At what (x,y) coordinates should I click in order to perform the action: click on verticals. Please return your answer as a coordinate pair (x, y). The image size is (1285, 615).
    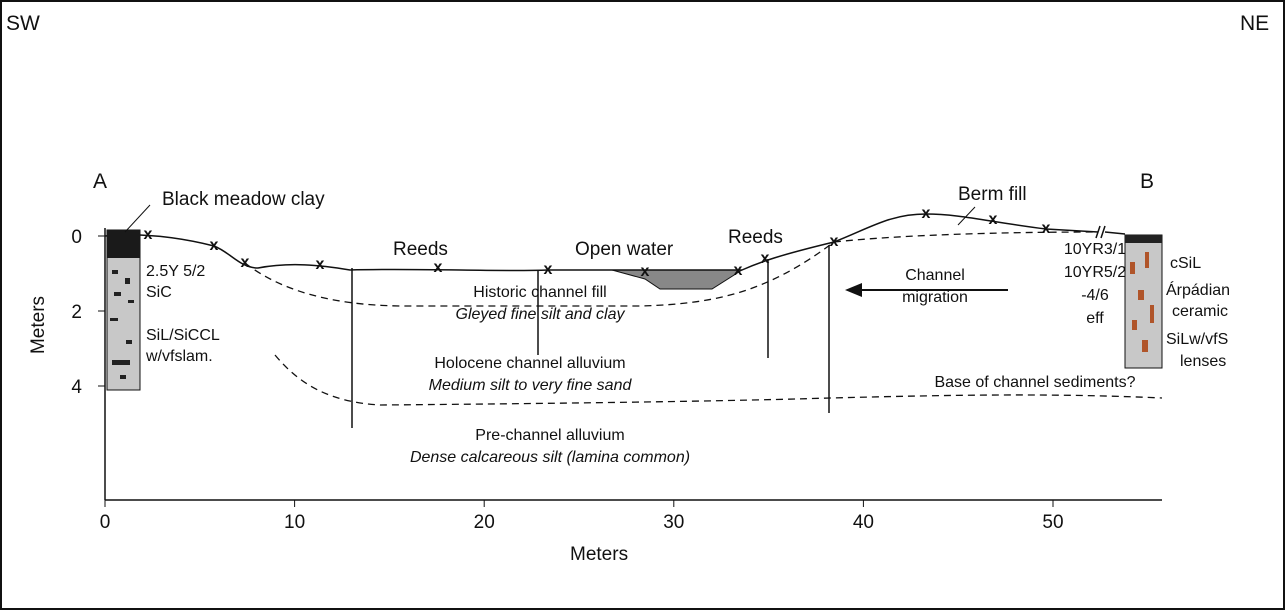
    Looking at the image, I should click on (590, 336).